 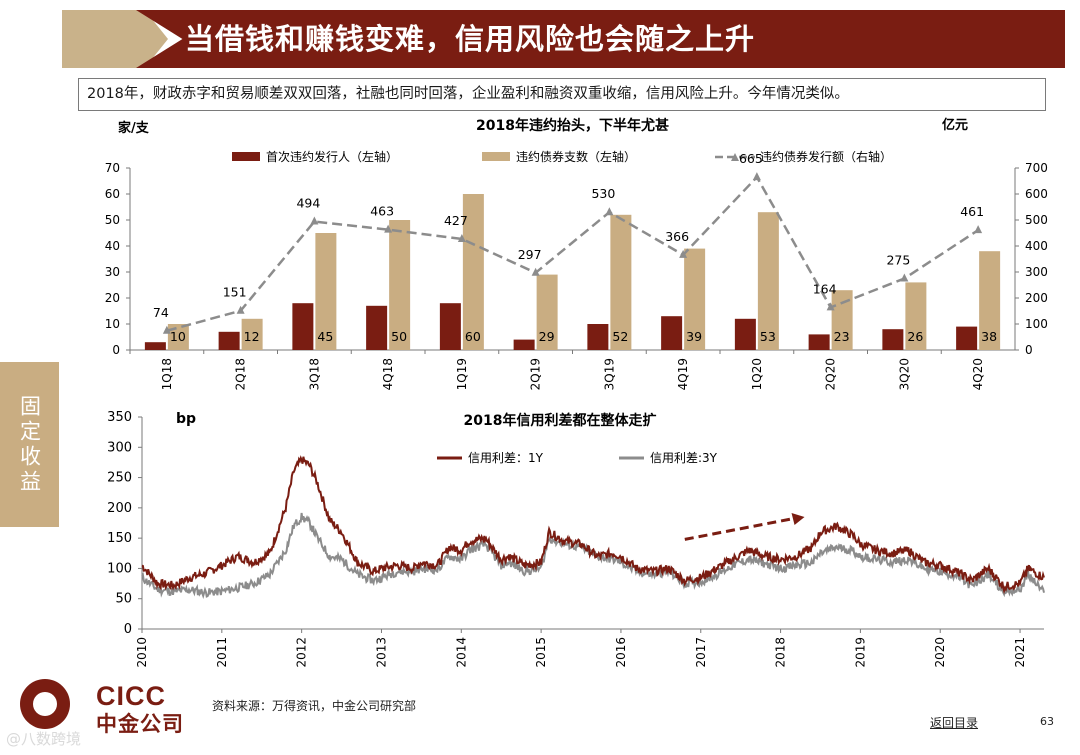 I want to click on x-tick-label: 1Q18, so click(x=167, y=374).